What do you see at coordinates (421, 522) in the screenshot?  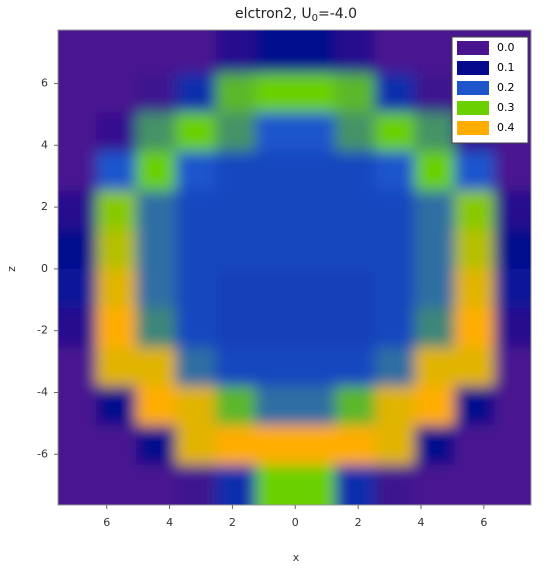 I see `x-tick-label: 4` at bounding box center [421, 522].